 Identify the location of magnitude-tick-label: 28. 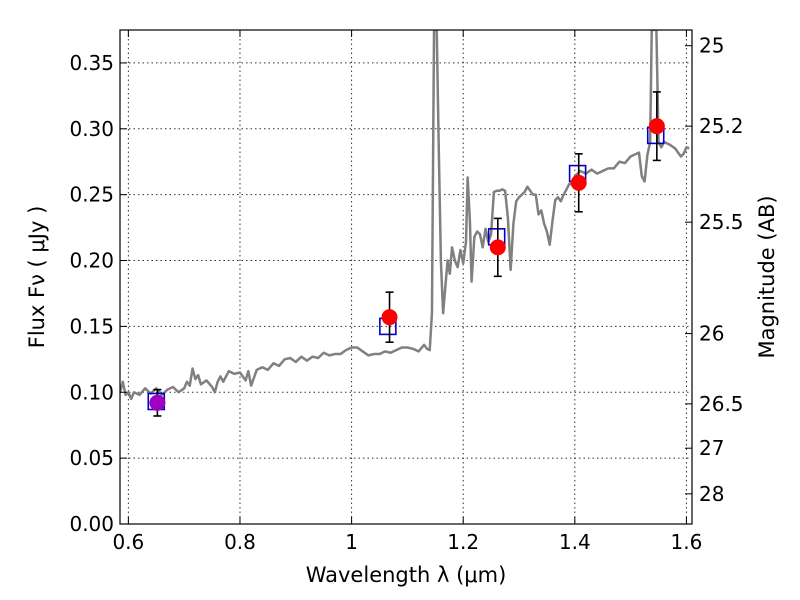
(711, 494).